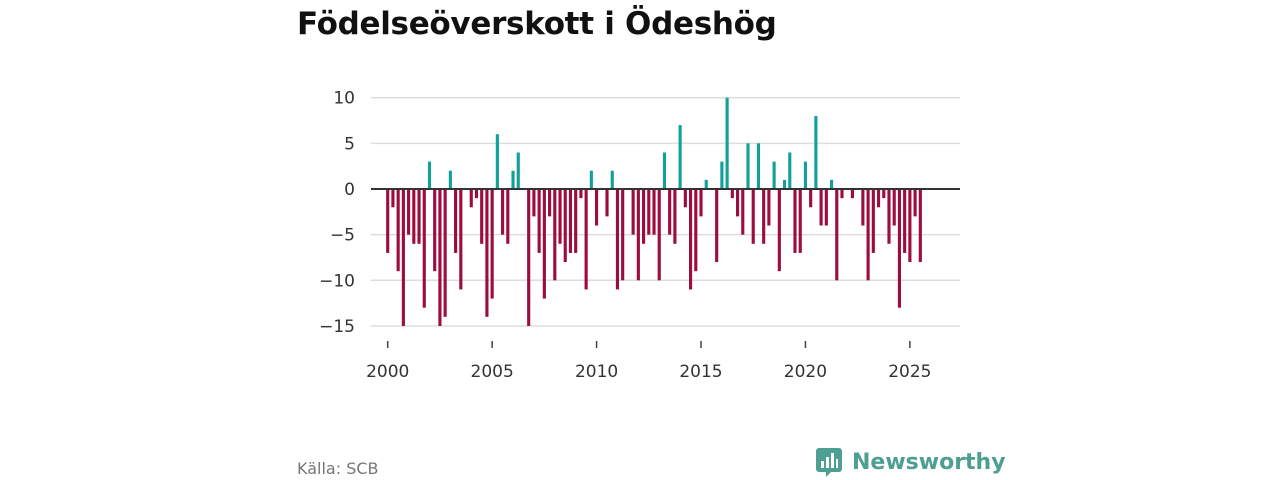  What do you see at coordinates (909, 372) in the screenshot?
I see `x-tick-label: 2025` at bounding box center [909, 372].